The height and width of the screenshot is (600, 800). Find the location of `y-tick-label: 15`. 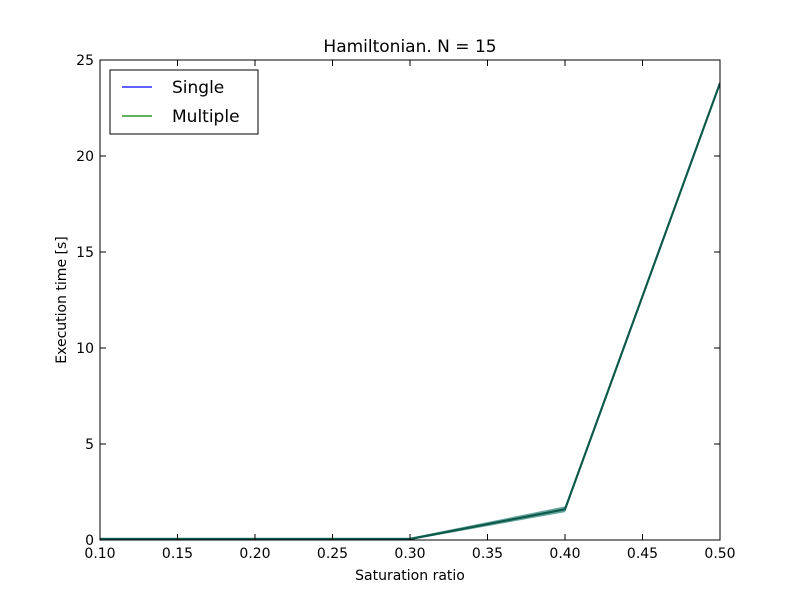

y-tick-label: 15 is located at coordinates (85, 253).